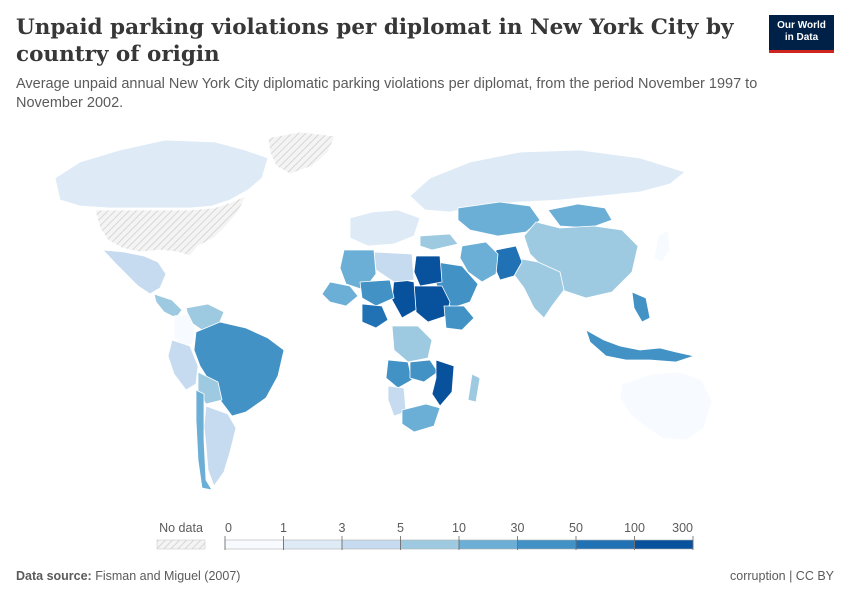  I want to click on legend-tick-label: 30, so click(518, 528).